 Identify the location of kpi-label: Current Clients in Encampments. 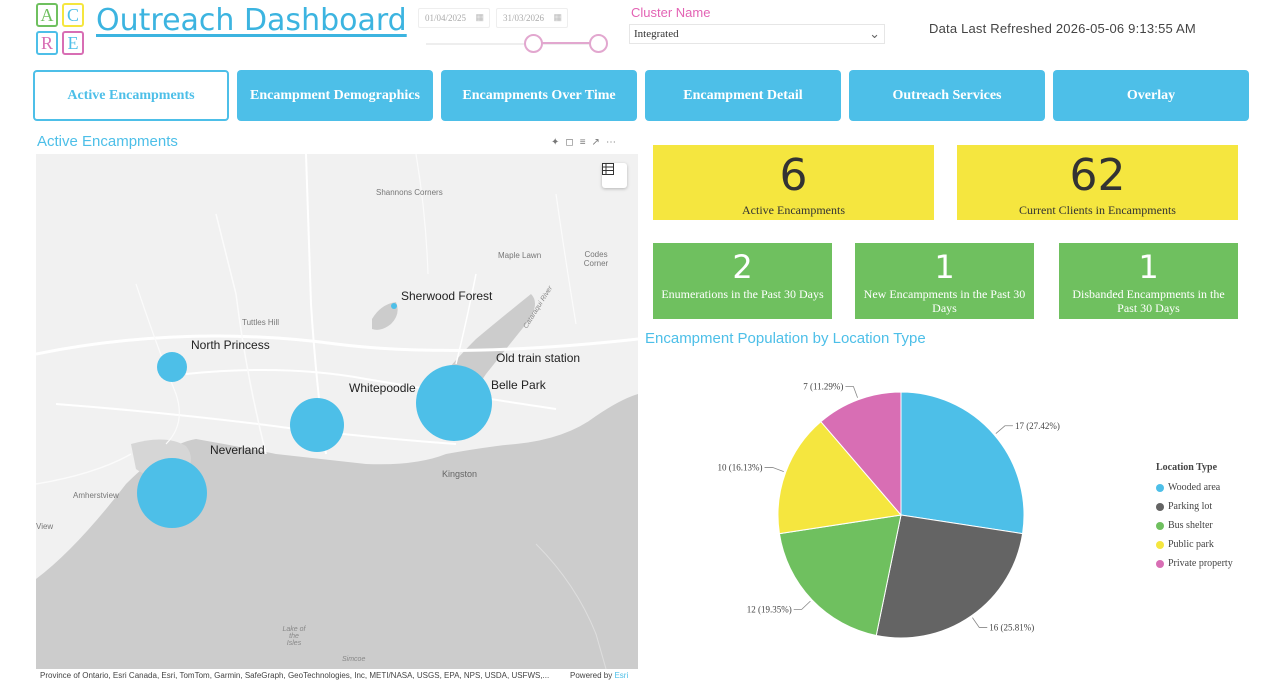
(1097, 210).